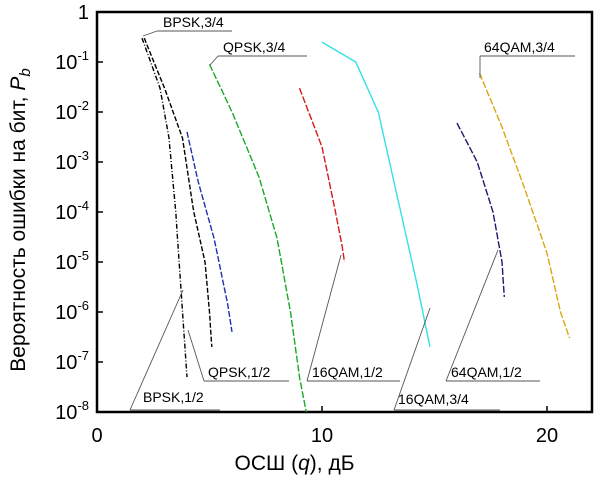 This screenshot has width=600, height=480. I want to click on x-axis-title-pre: ОСШ (, so click(267, 463).